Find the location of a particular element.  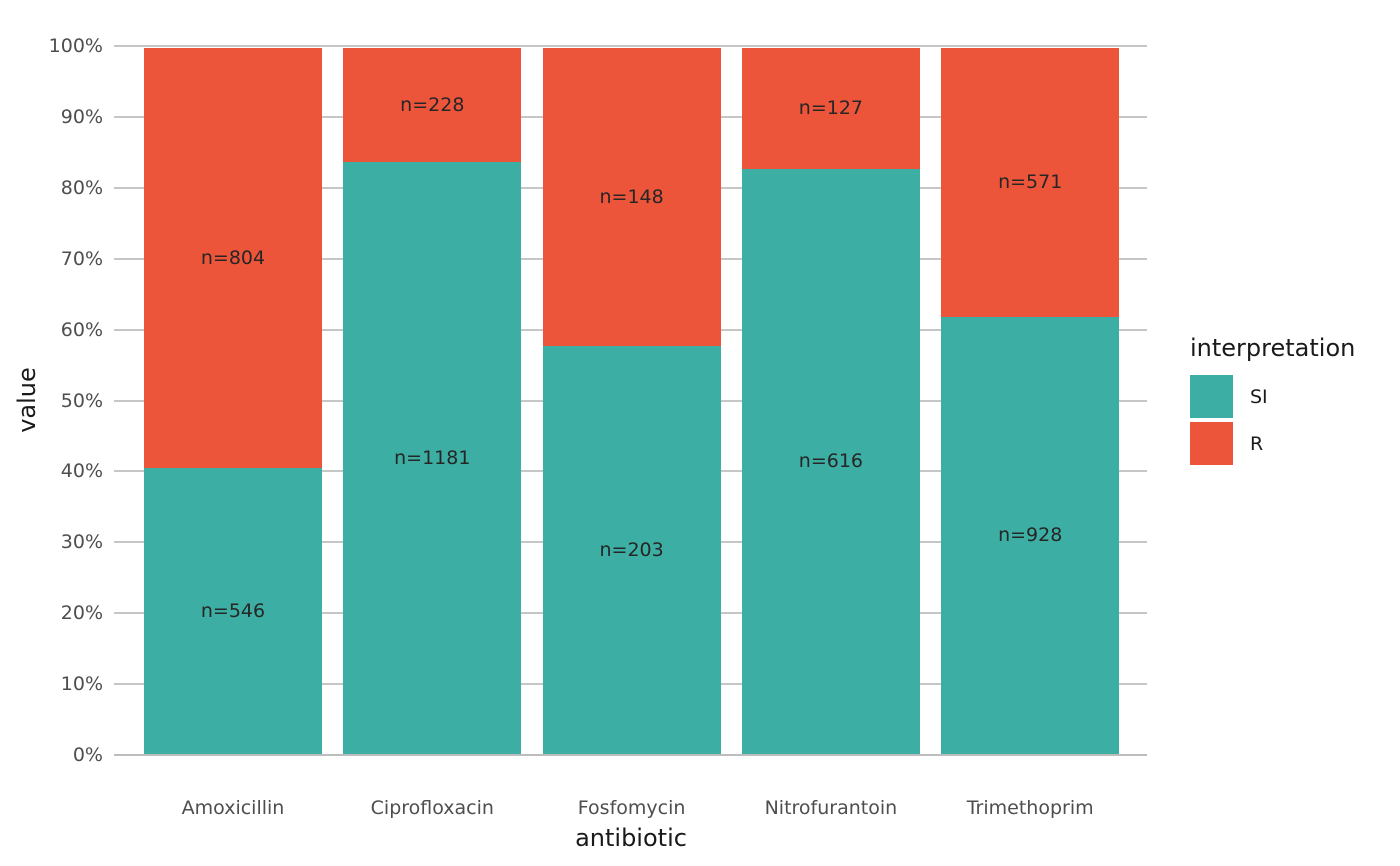

legend-title: interpretation is located at coordinates (1273, 348).